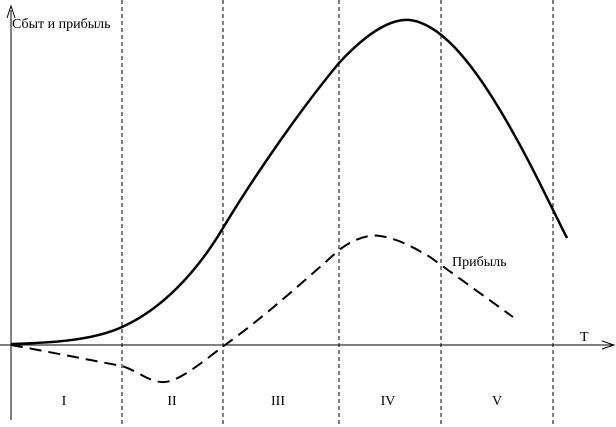 Image resolution: width=616 pixels, height=427 pixels. Describe the element at coordinates (388, 401) in the screenshot. I see `stage-label: IV` at that location.